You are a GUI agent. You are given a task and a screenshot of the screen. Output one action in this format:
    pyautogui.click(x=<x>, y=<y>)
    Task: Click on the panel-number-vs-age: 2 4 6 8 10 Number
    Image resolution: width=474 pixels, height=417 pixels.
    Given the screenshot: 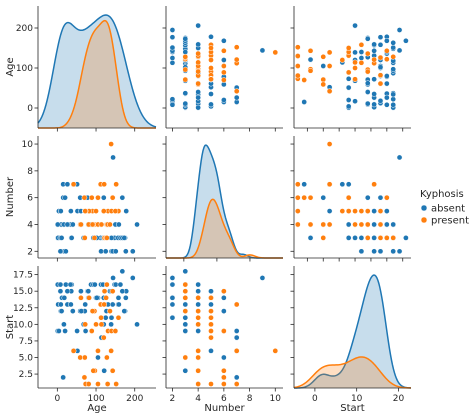 What is the action you would take?
    pyautogui.click(x=80, y=199)
    